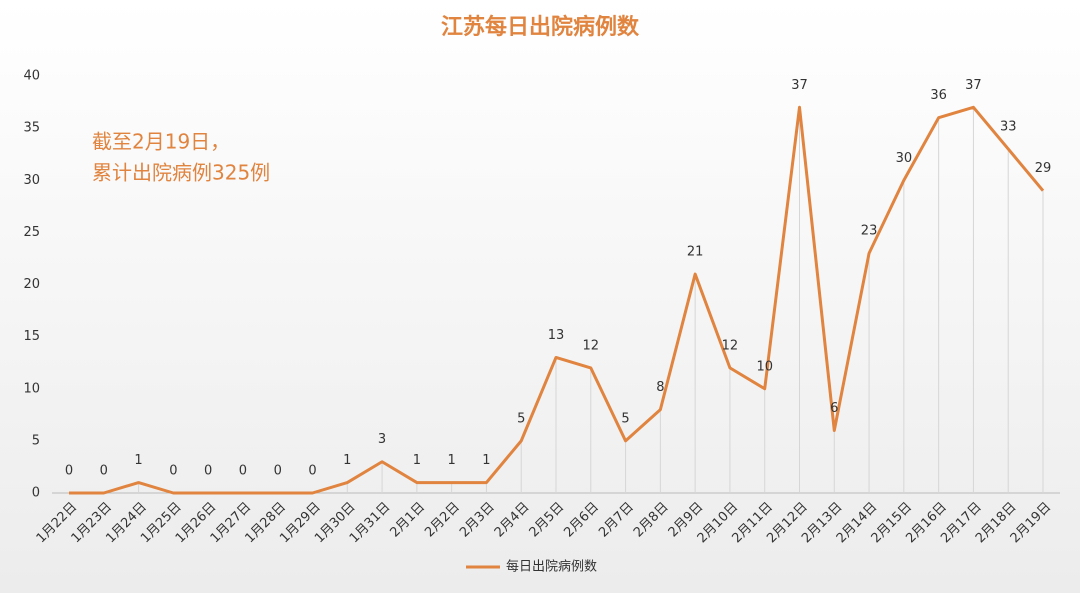  I want to click on y-tick-label: 0, so click(36, 493).